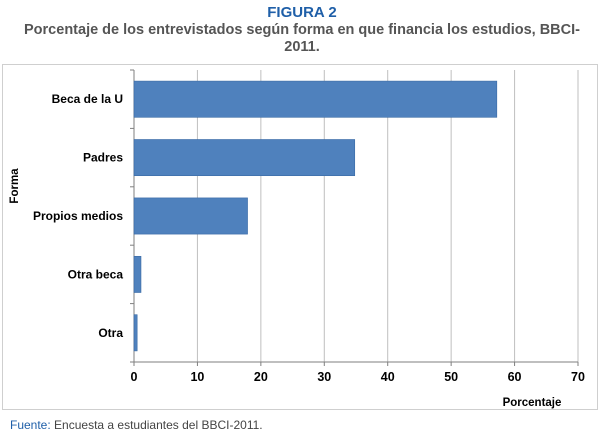 The image size is (604, 448). I want to click on x-axis-title: Porcentaje, so click(532, 403).